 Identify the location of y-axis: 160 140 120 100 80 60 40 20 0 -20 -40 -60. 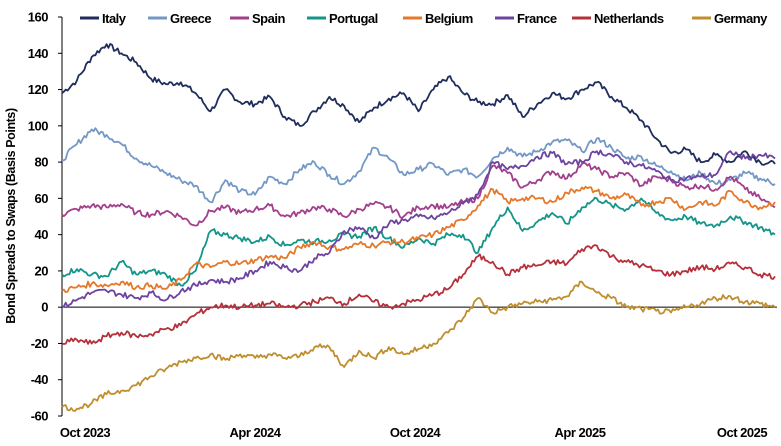
(45, 217).